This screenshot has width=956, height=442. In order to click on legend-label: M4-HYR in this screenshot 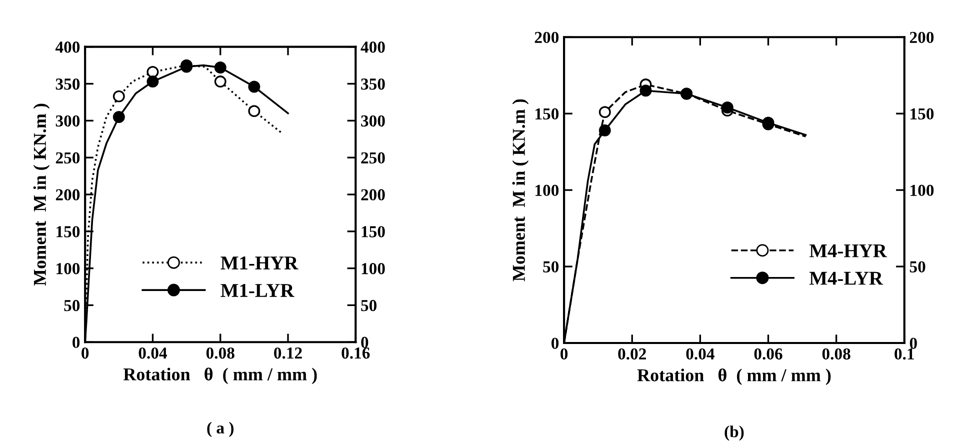, I will do `click(848, 251)`.